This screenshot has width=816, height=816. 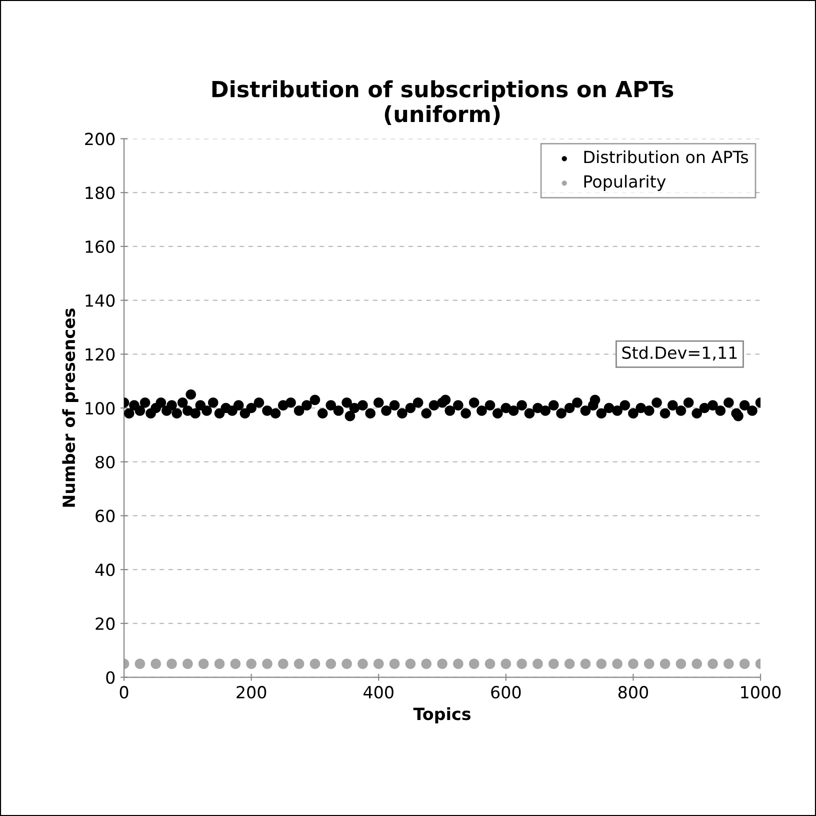 I want to click on x-tick-label: 600, so click(x=506, y=692).